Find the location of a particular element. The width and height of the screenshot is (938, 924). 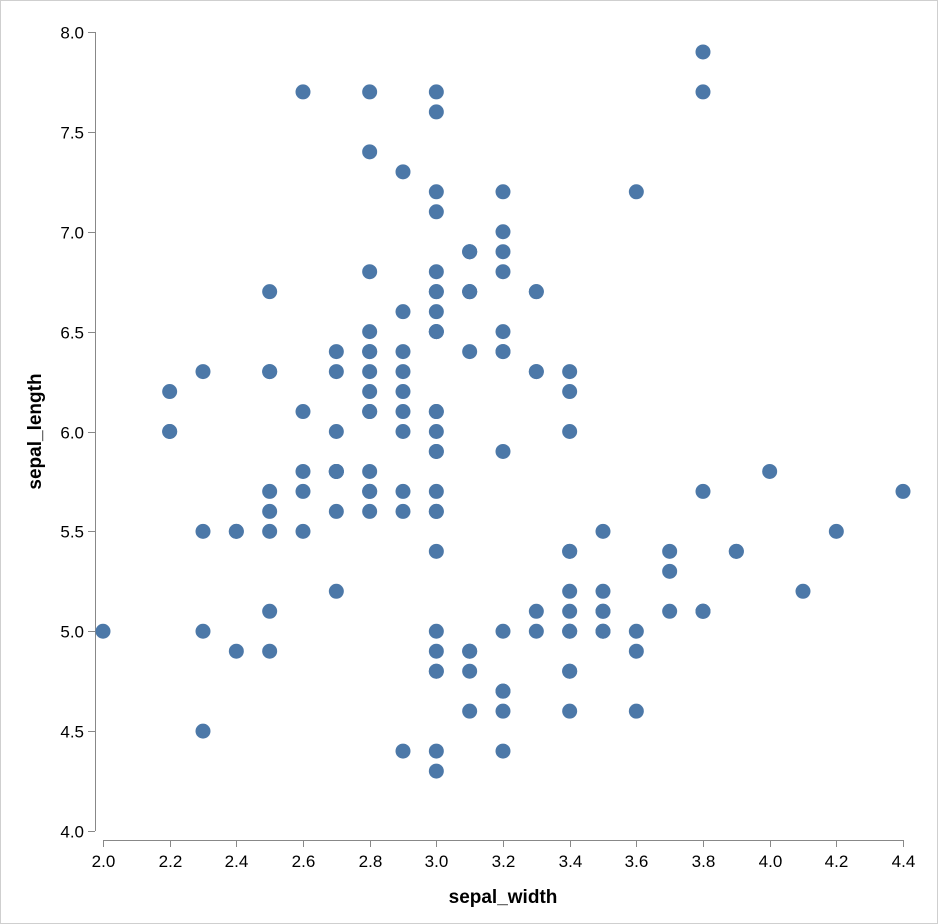

x-tick-label: 3.4 is located at coordinates (571, 861).